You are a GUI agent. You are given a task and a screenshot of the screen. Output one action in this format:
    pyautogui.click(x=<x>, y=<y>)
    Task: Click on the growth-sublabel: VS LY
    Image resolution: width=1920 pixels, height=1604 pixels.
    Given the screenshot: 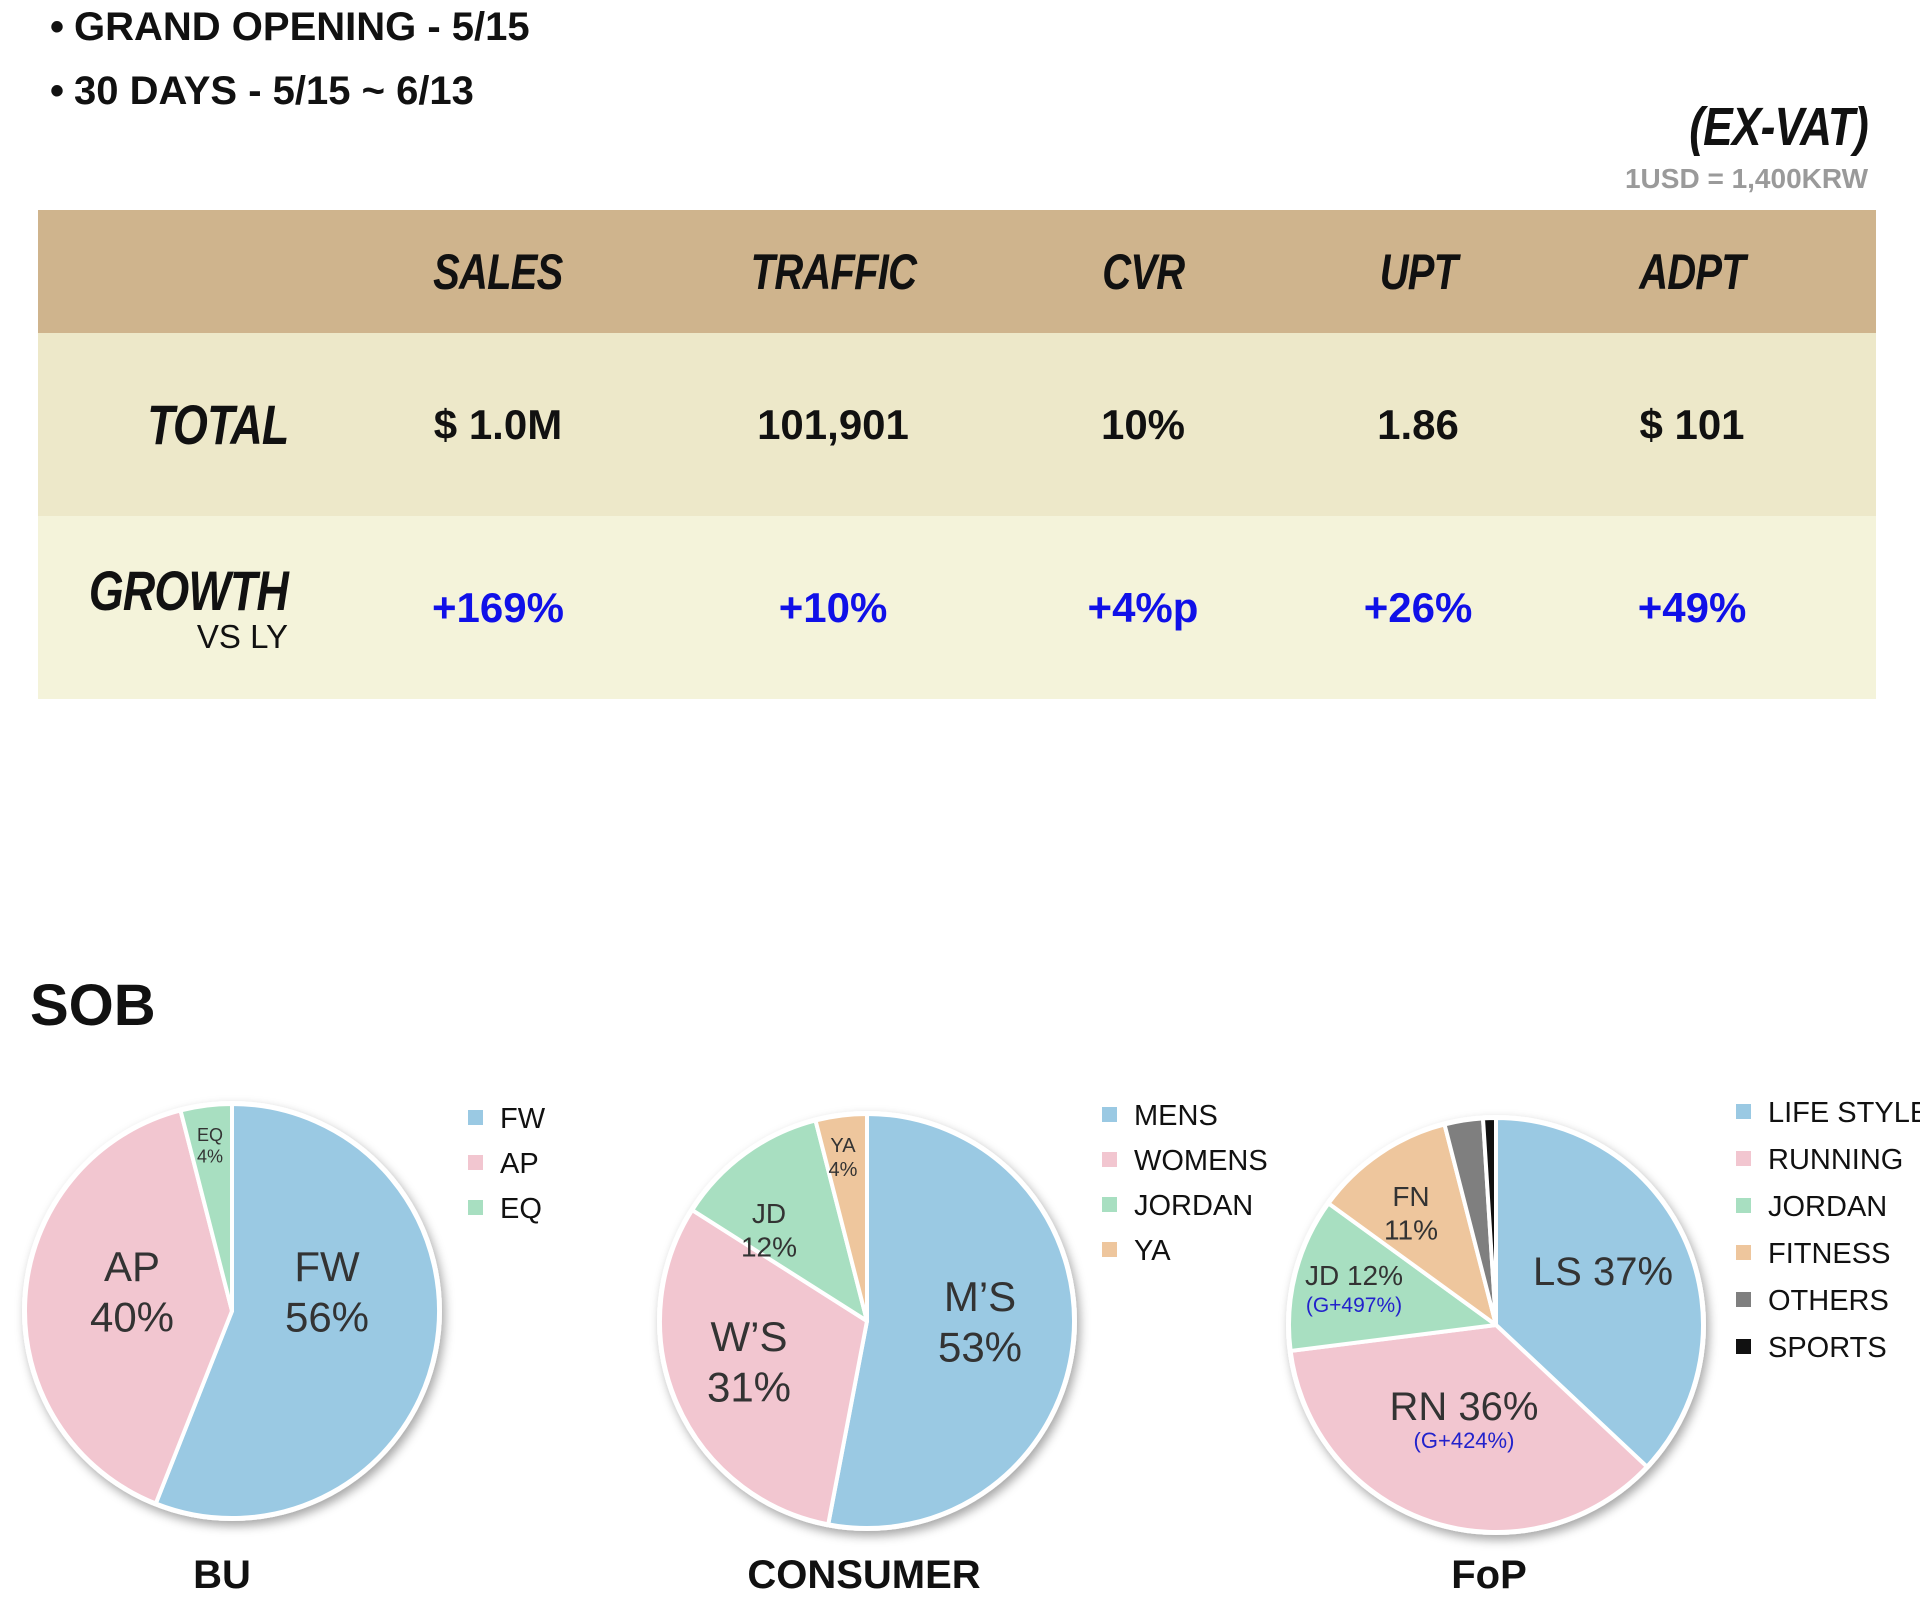 What is the action you would take?
    pyautogui.click(x=242, y=636)
    